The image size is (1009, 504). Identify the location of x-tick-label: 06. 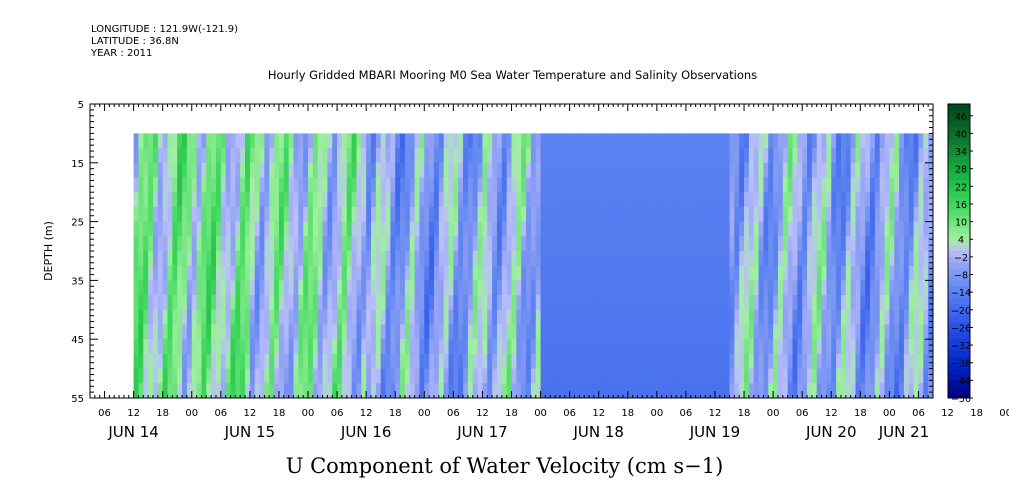
(220, 413).